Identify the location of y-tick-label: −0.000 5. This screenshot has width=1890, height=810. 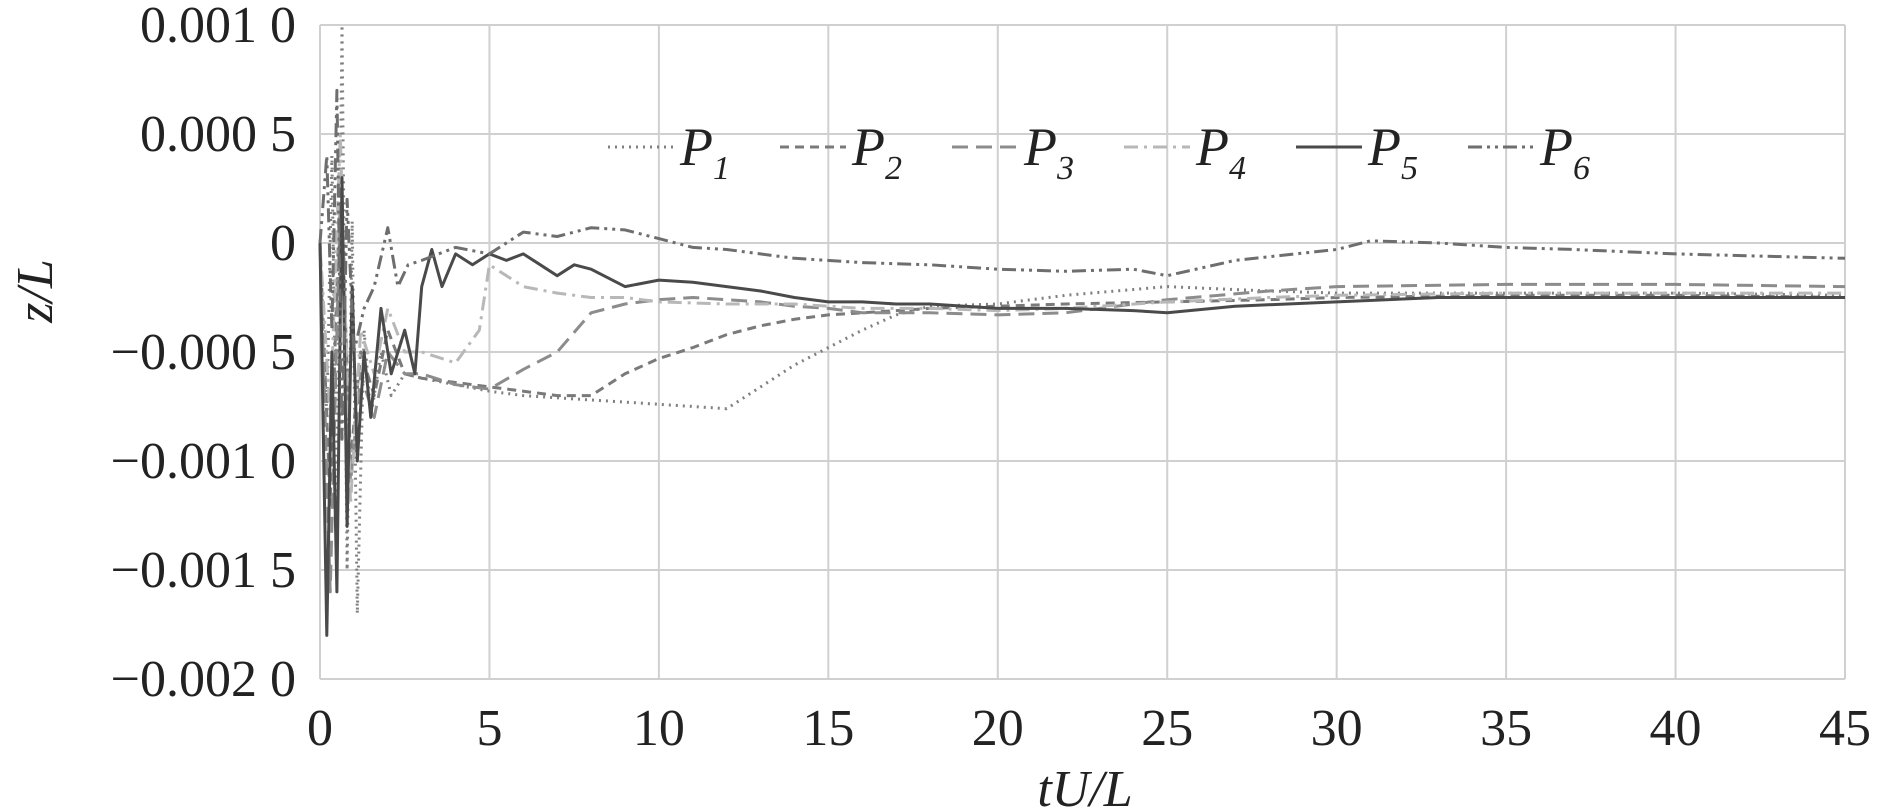
(203, 352).